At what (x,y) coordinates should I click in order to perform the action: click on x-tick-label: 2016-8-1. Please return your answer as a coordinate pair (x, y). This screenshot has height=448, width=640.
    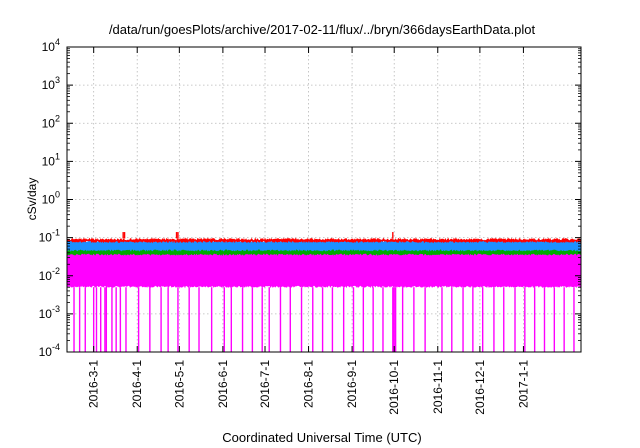
    Looking at the image, I should click on (309, 384).